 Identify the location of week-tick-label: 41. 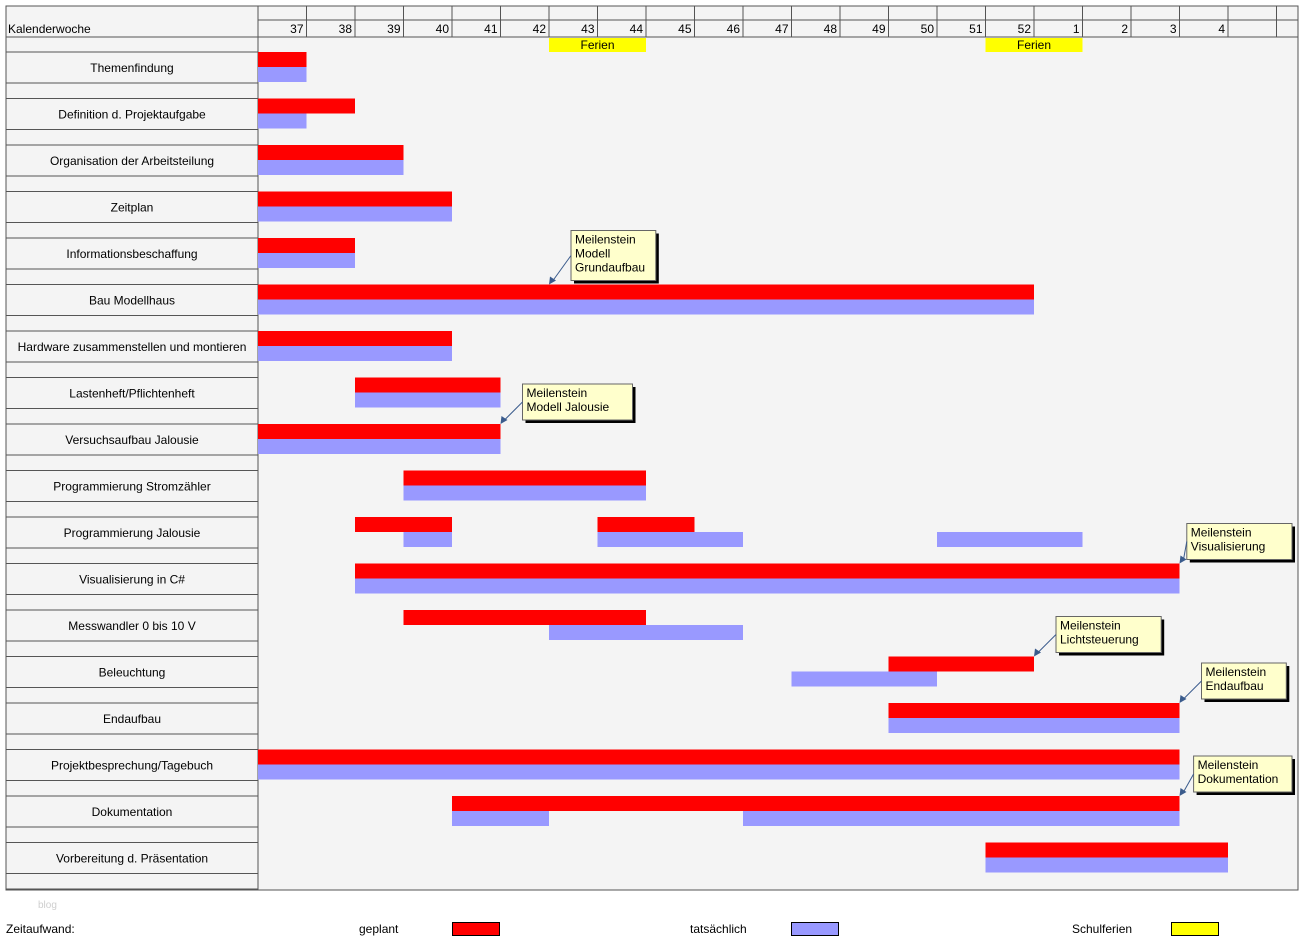
(491, 29).